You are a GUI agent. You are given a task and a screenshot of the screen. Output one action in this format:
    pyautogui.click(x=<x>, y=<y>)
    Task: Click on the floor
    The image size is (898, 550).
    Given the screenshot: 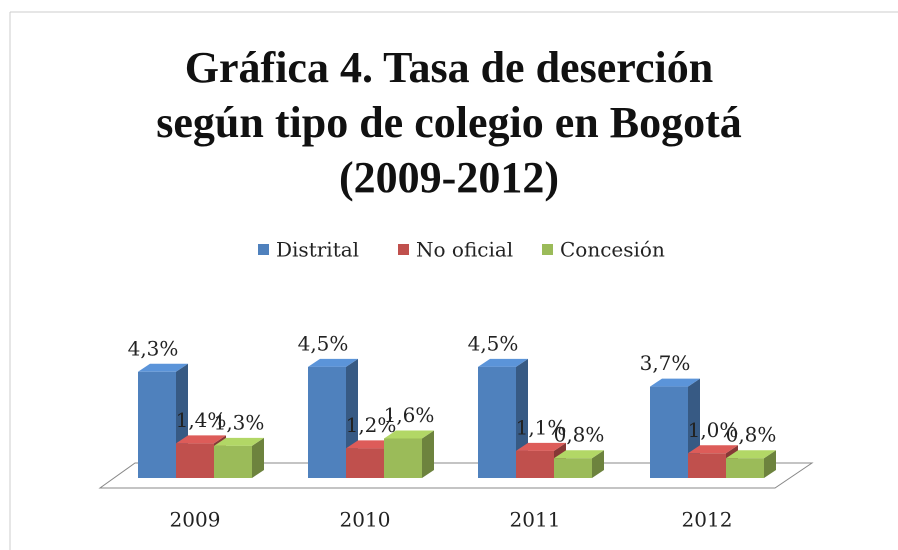 What is the action you would take?
    pyautogui.click(x=456, y=475)
    